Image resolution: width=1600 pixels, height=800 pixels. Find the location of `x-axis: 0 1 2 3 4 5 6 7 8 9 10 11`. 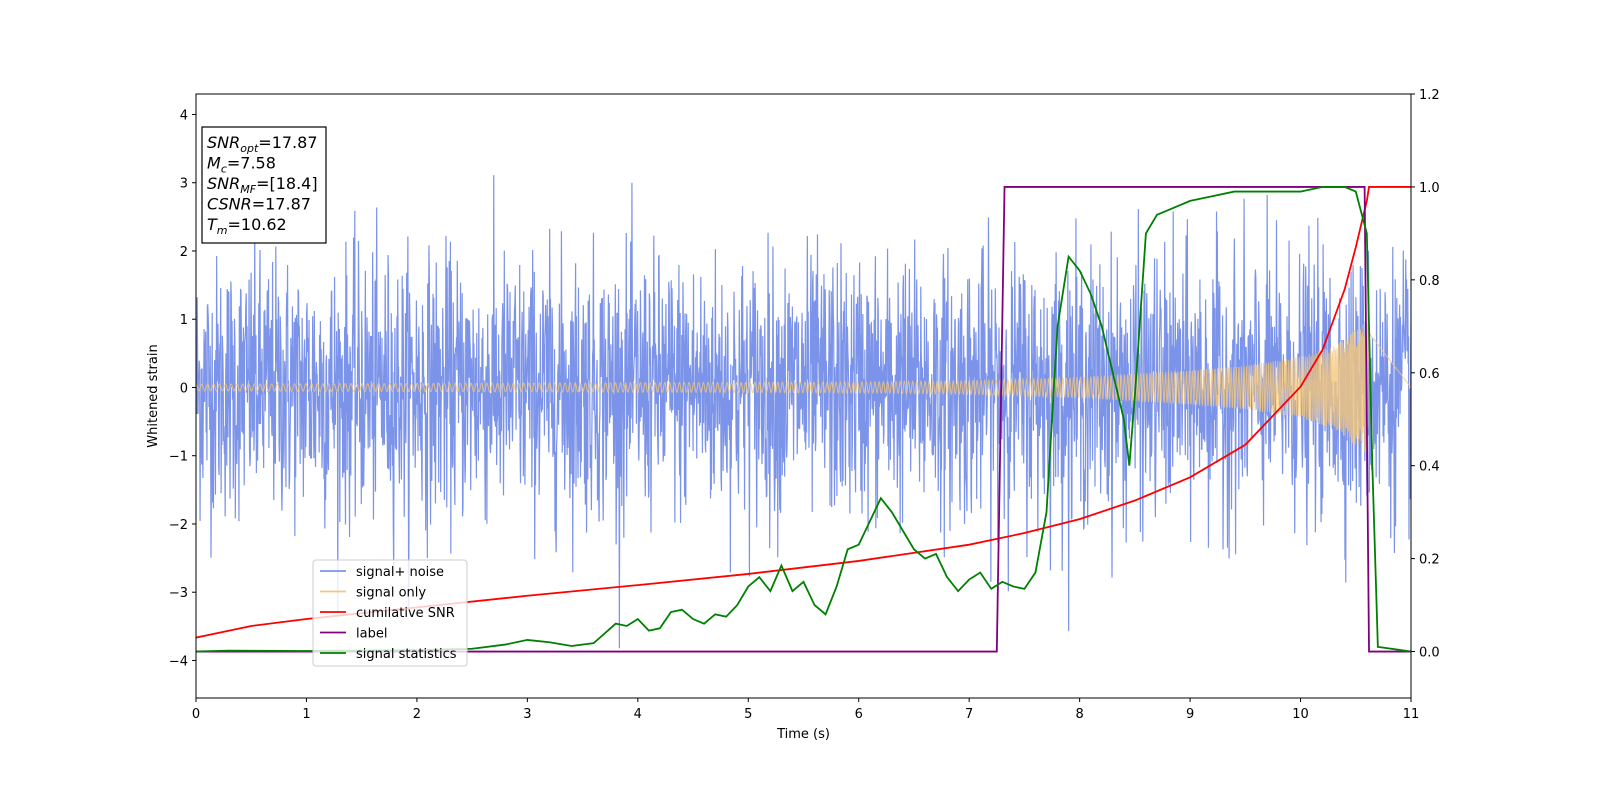

x-axis: 0 1 2 3 4 5 6 7 8 9 10 11 is located at coordinates (805, 710).